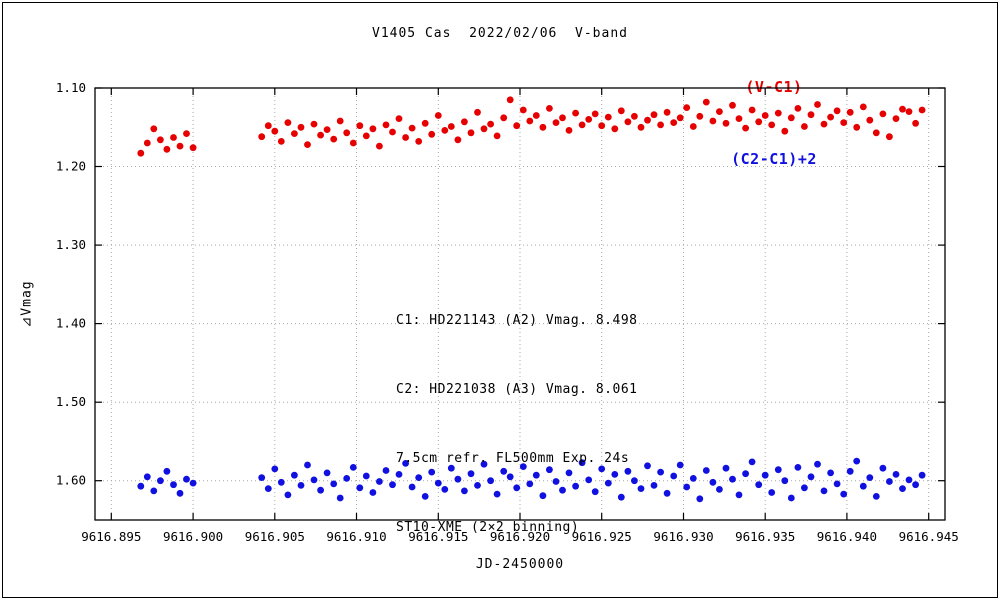 The width and height of the screenshot is (1000, 600). I want to click on y-tick-label: 1.10, so click(71, 87).